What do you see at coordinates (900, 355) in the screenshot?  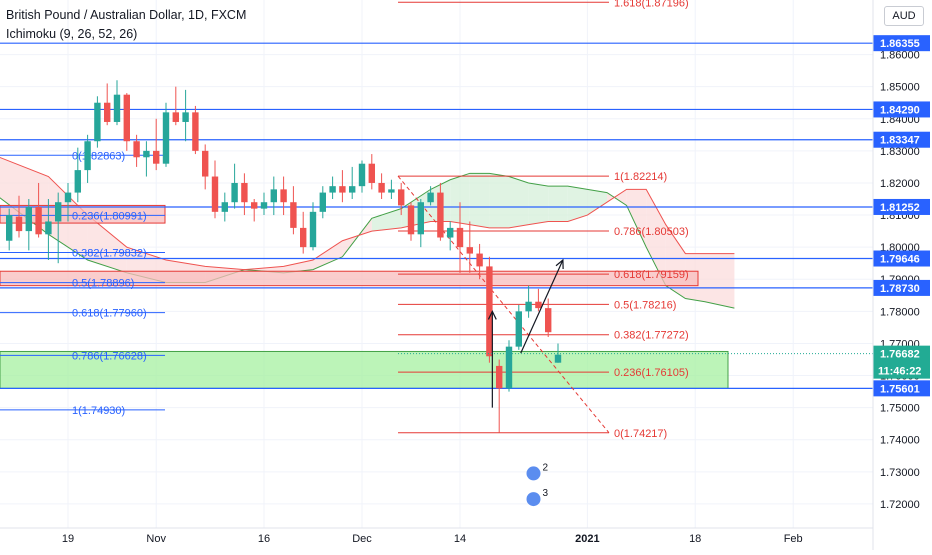 I see `current-price-label: 1.76682` at bounding box center [900, 355].